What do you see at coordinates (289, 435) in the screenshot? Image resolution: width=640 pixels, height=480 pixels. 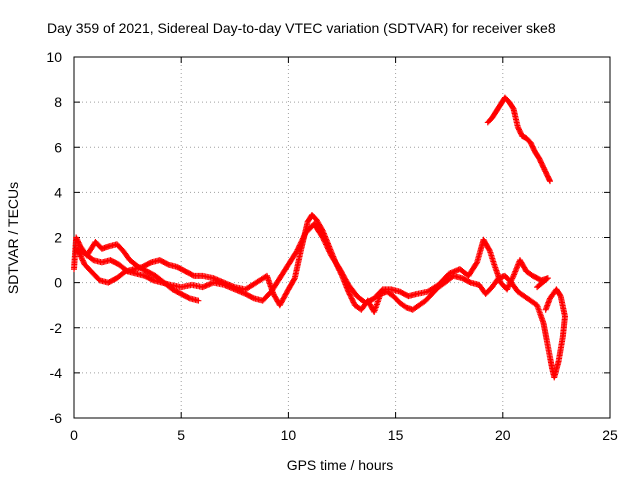 I see `x-tick-label: 10` at bounding box center [289, 435].